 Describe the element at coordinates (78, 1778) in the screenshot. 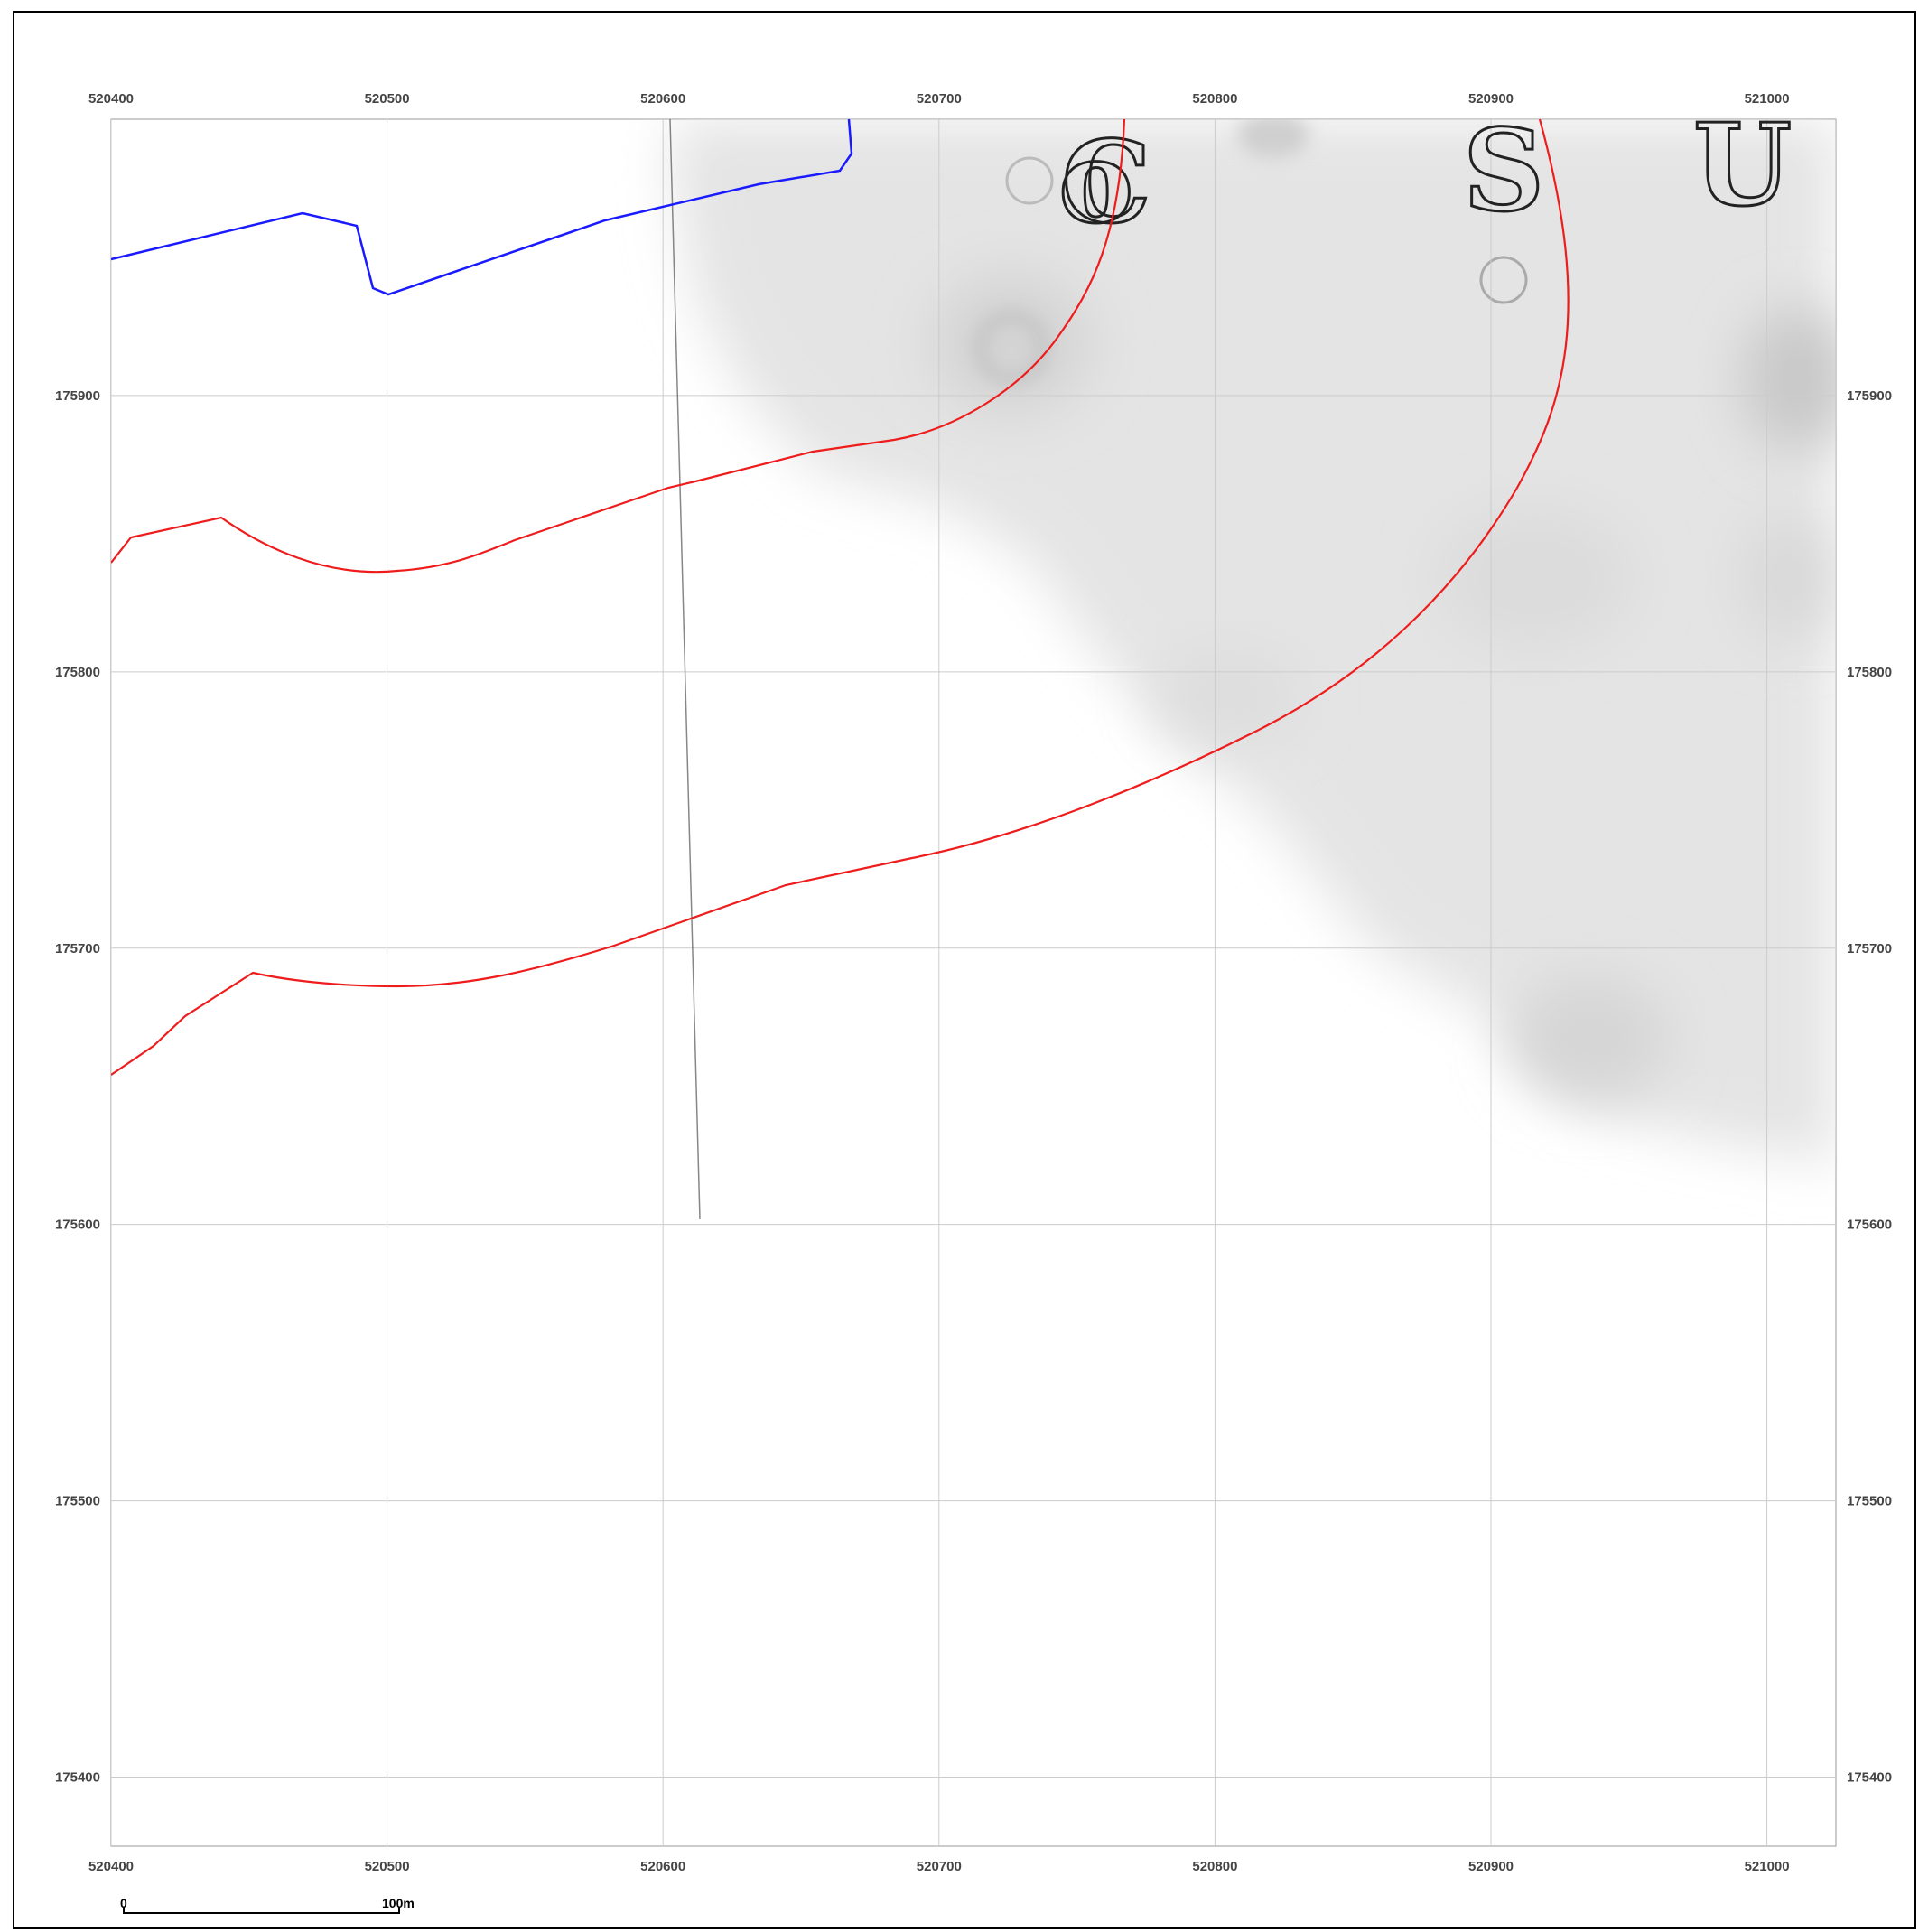

I see `y-tick-label-left: 175400` at that location.